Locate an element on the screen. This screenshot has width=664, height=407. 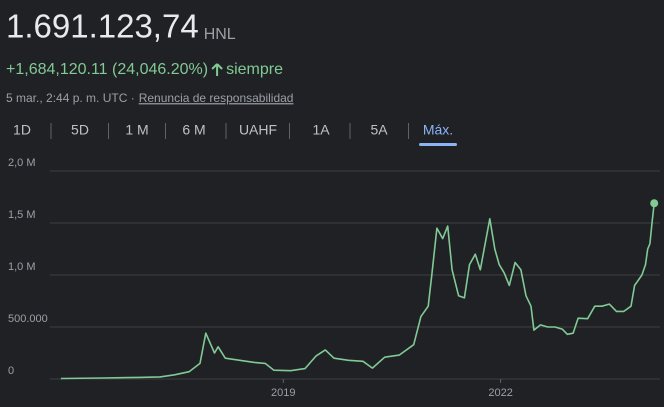
disclaimer-link: Renuncia de responsabilidad is located at coordinates (216, 98).